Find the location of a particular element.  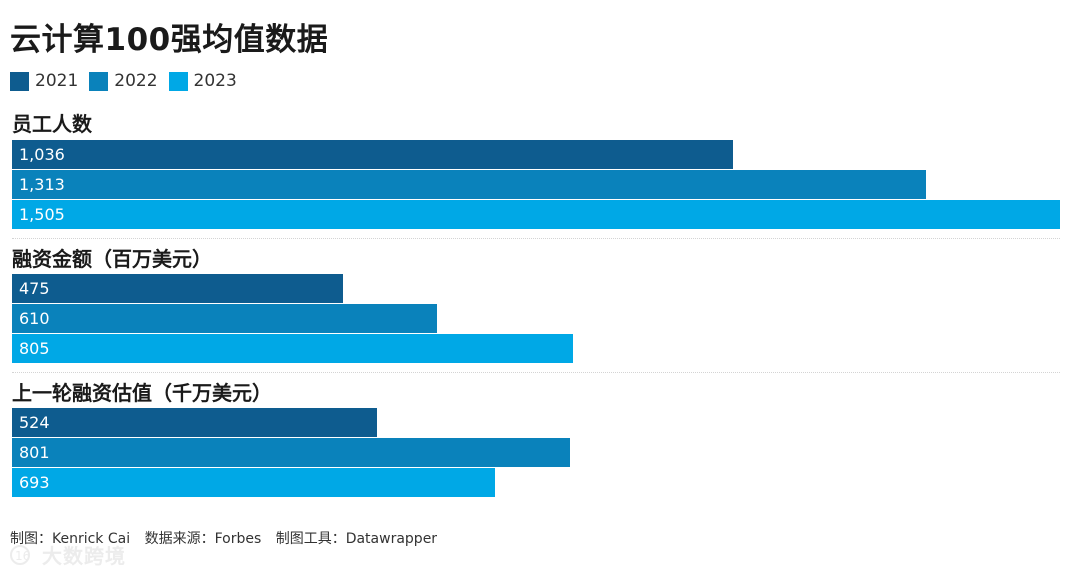

panel-3-value-label-2022: 801 is located at coordinates (34, 452).